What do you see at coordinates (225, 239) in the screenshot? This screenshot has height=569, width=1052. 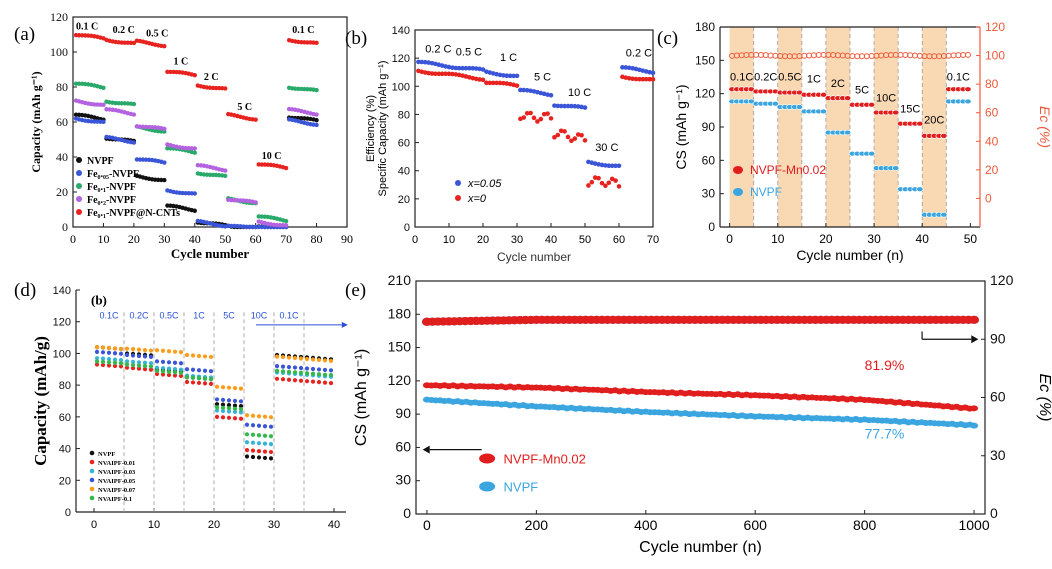 I see `panel-a-x-tick-label: 50` at bounding box center [225, 239].